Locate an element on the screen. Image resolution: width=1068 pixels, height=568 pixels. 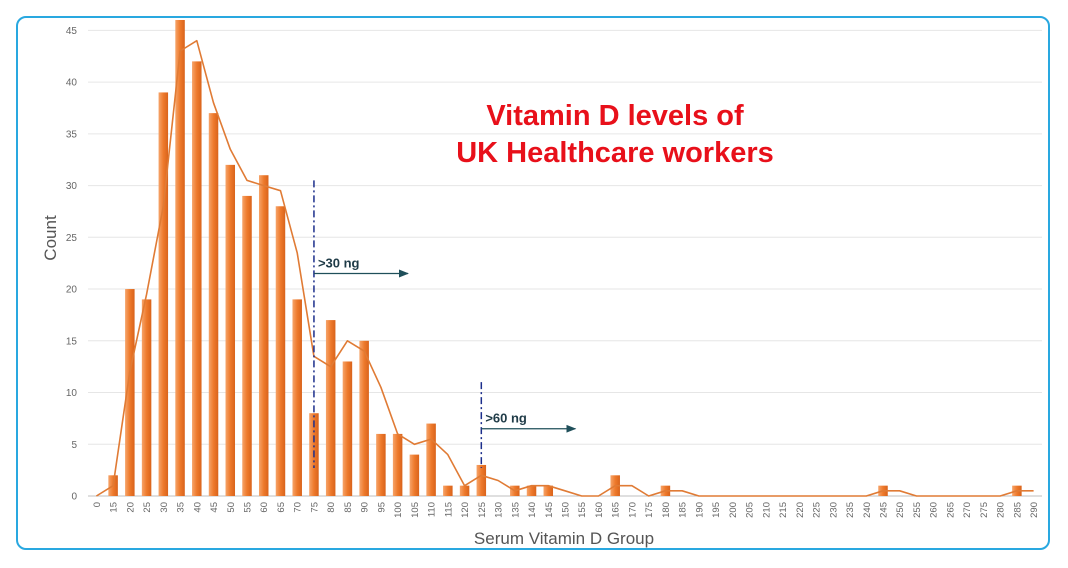
x-tick-label: 155 is located at coordinates (582, 510).